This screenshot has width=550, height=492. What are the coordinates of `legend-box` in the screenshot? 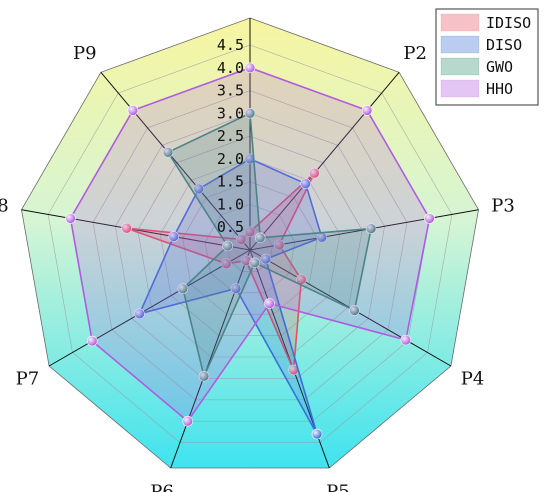 It's located at (487, 57).